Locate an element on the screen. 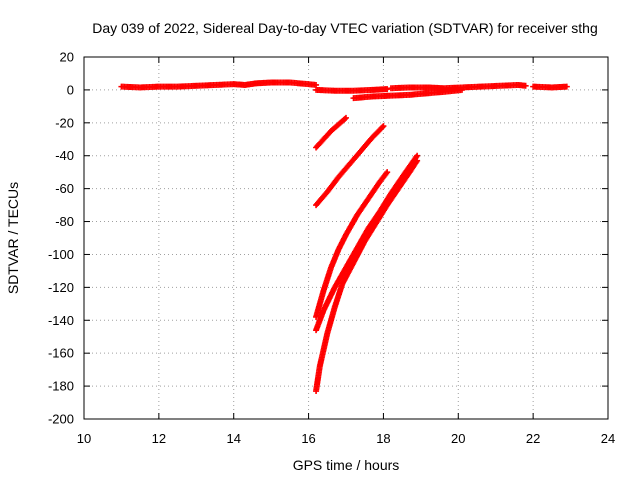  y-tick-label: -60 is located at coordinates (64, 188).